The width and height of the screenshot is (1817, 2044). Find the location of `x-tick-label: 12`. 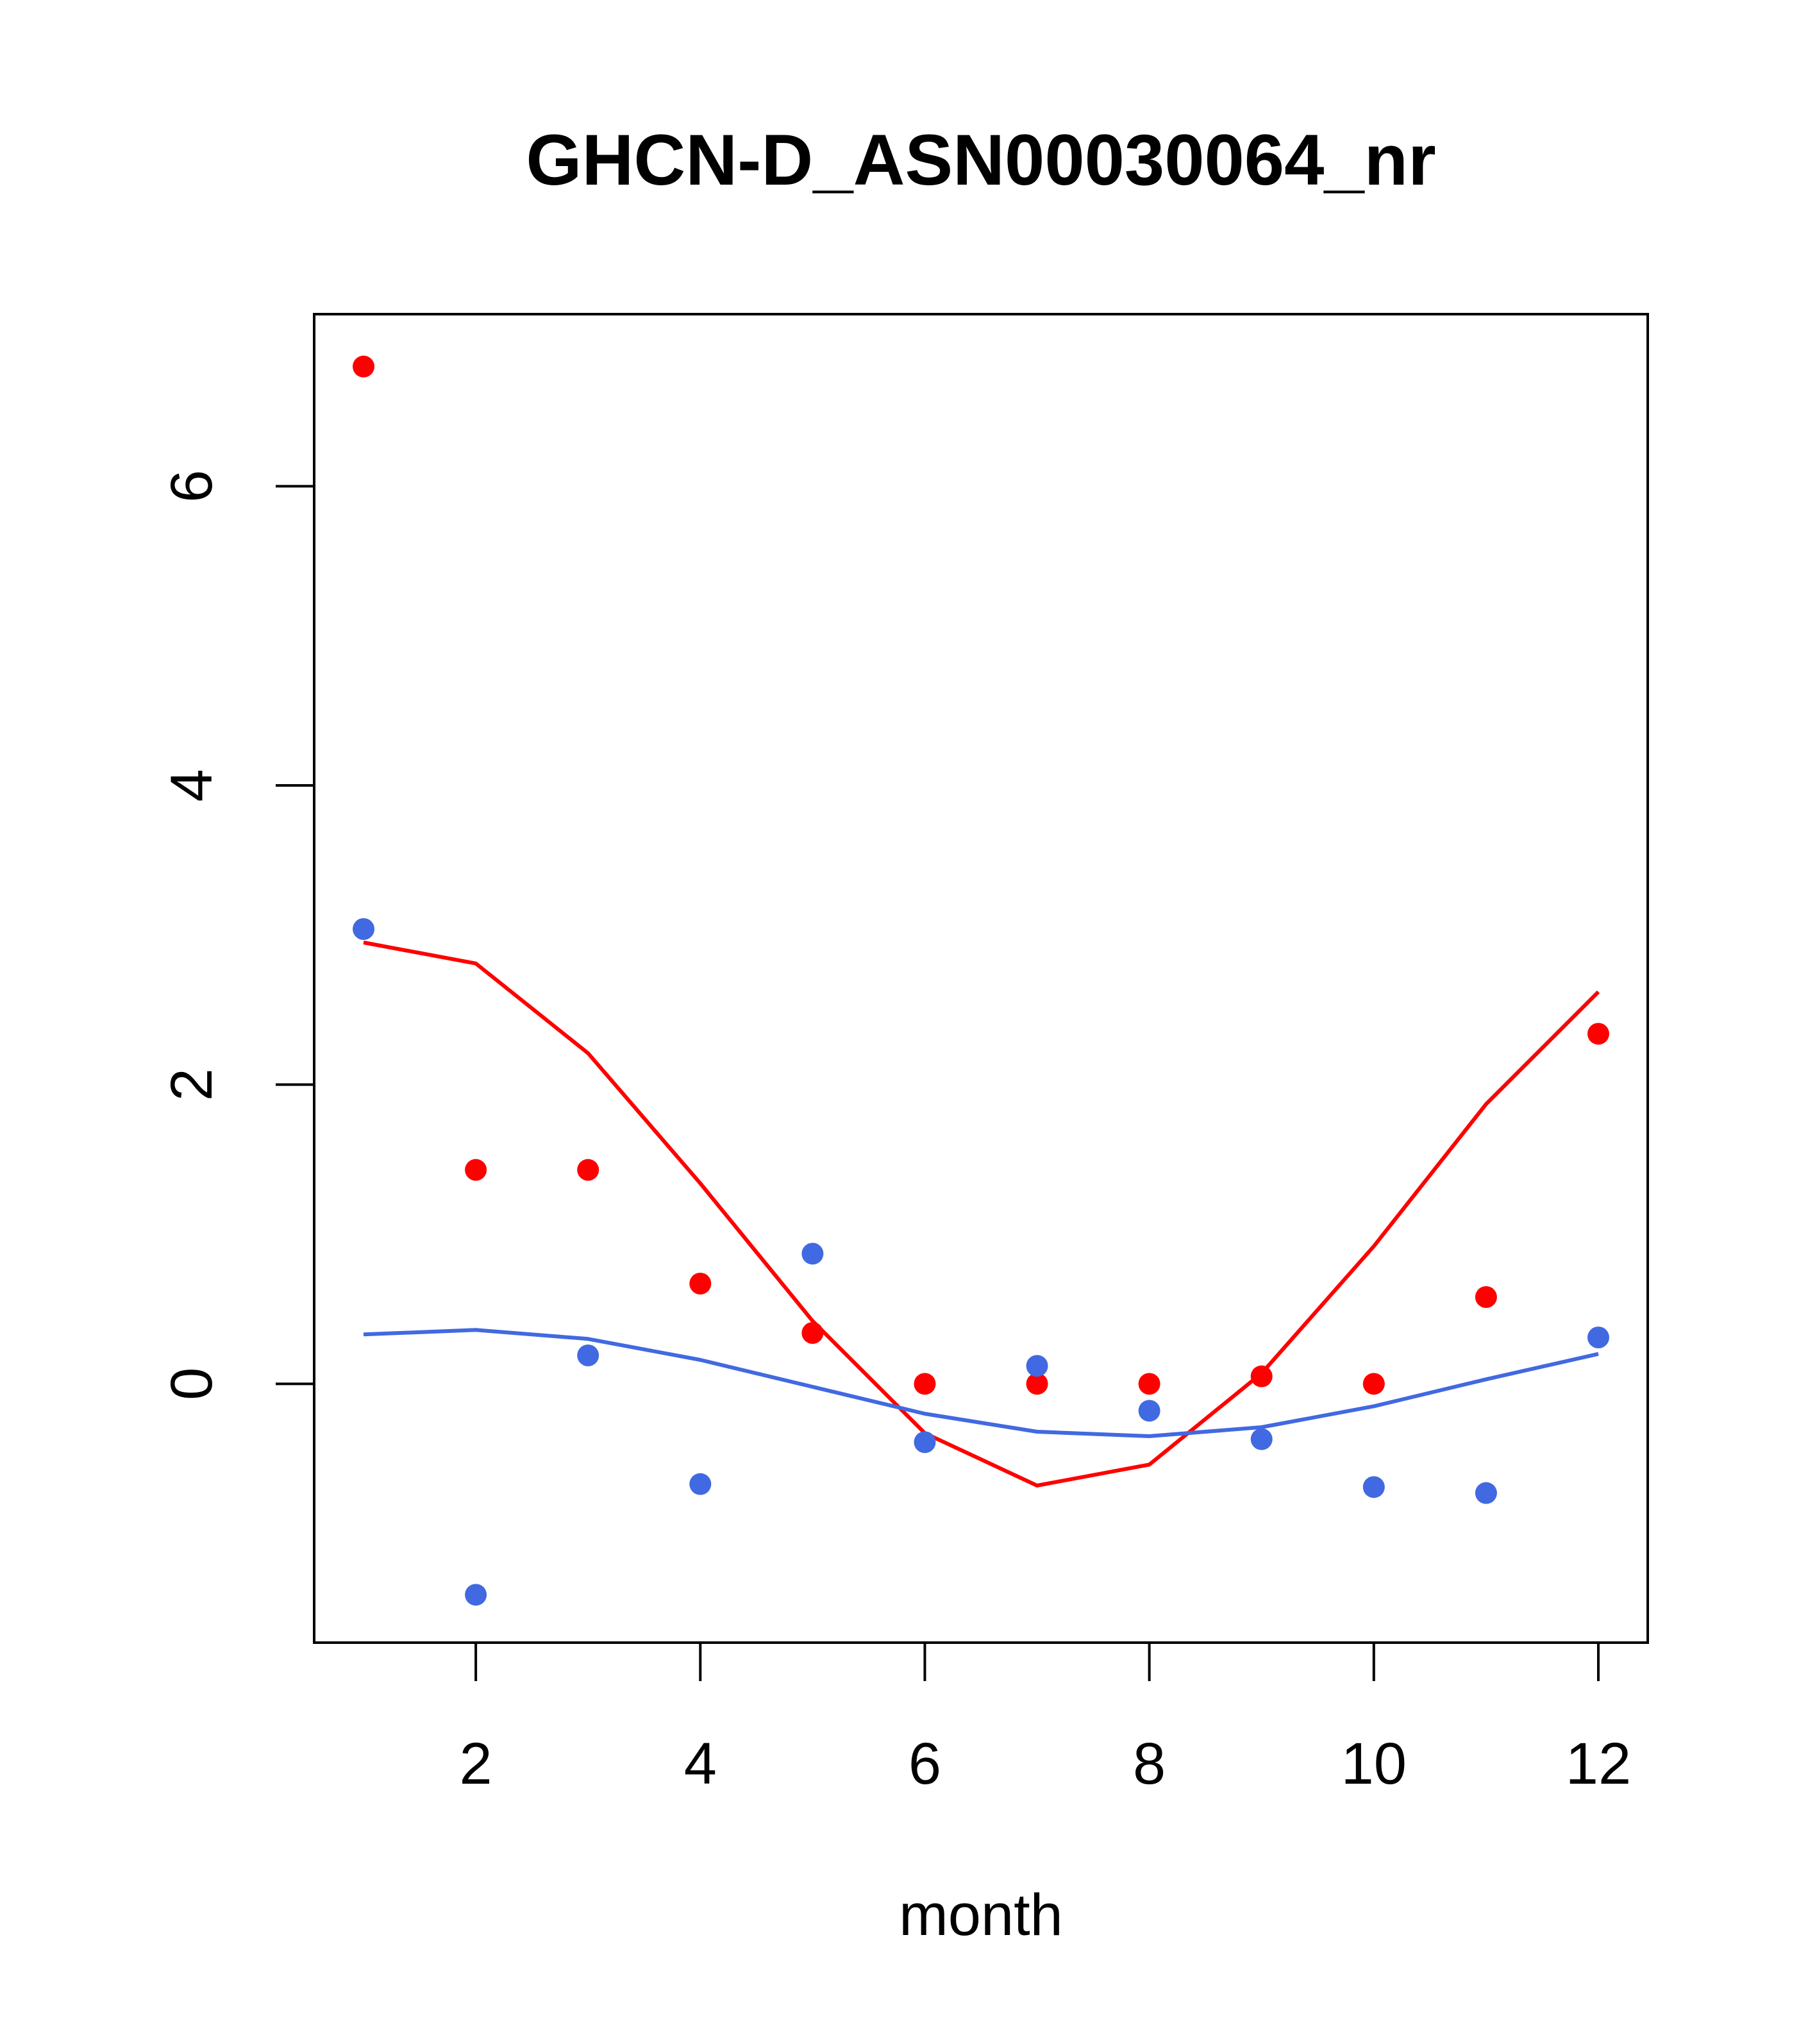

x-tick-label: 12 is located at coordinates (1598, 1764).